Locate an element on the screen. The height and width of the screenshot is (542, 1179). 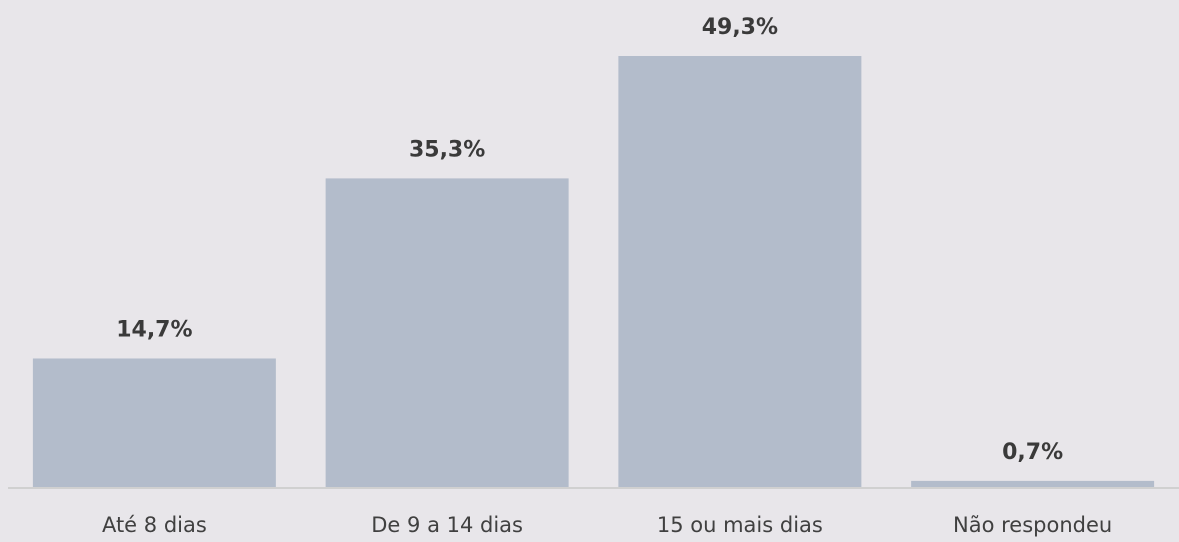
data-label: 35,3% is located at coordinates (447, 149).